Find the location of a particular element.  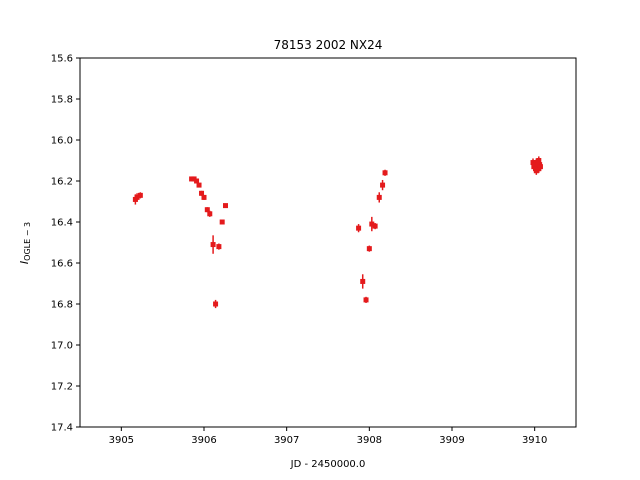

y-tick-label: 16.0 is located at coordinates (62, 141).